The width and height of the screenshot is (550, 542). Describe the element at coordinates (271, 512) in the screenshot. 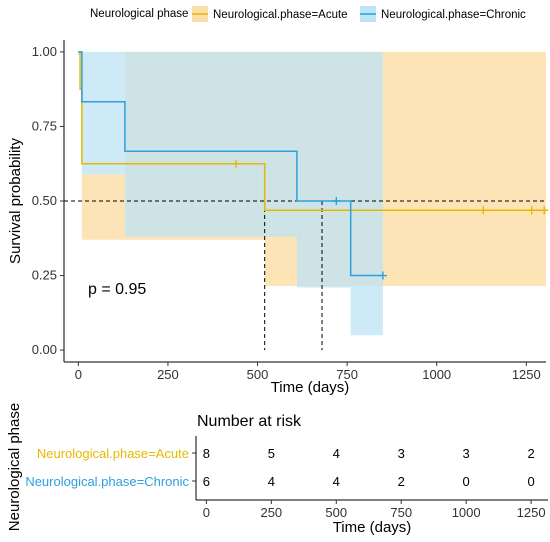

I see `risk-x-tick-label: 250` at that location.